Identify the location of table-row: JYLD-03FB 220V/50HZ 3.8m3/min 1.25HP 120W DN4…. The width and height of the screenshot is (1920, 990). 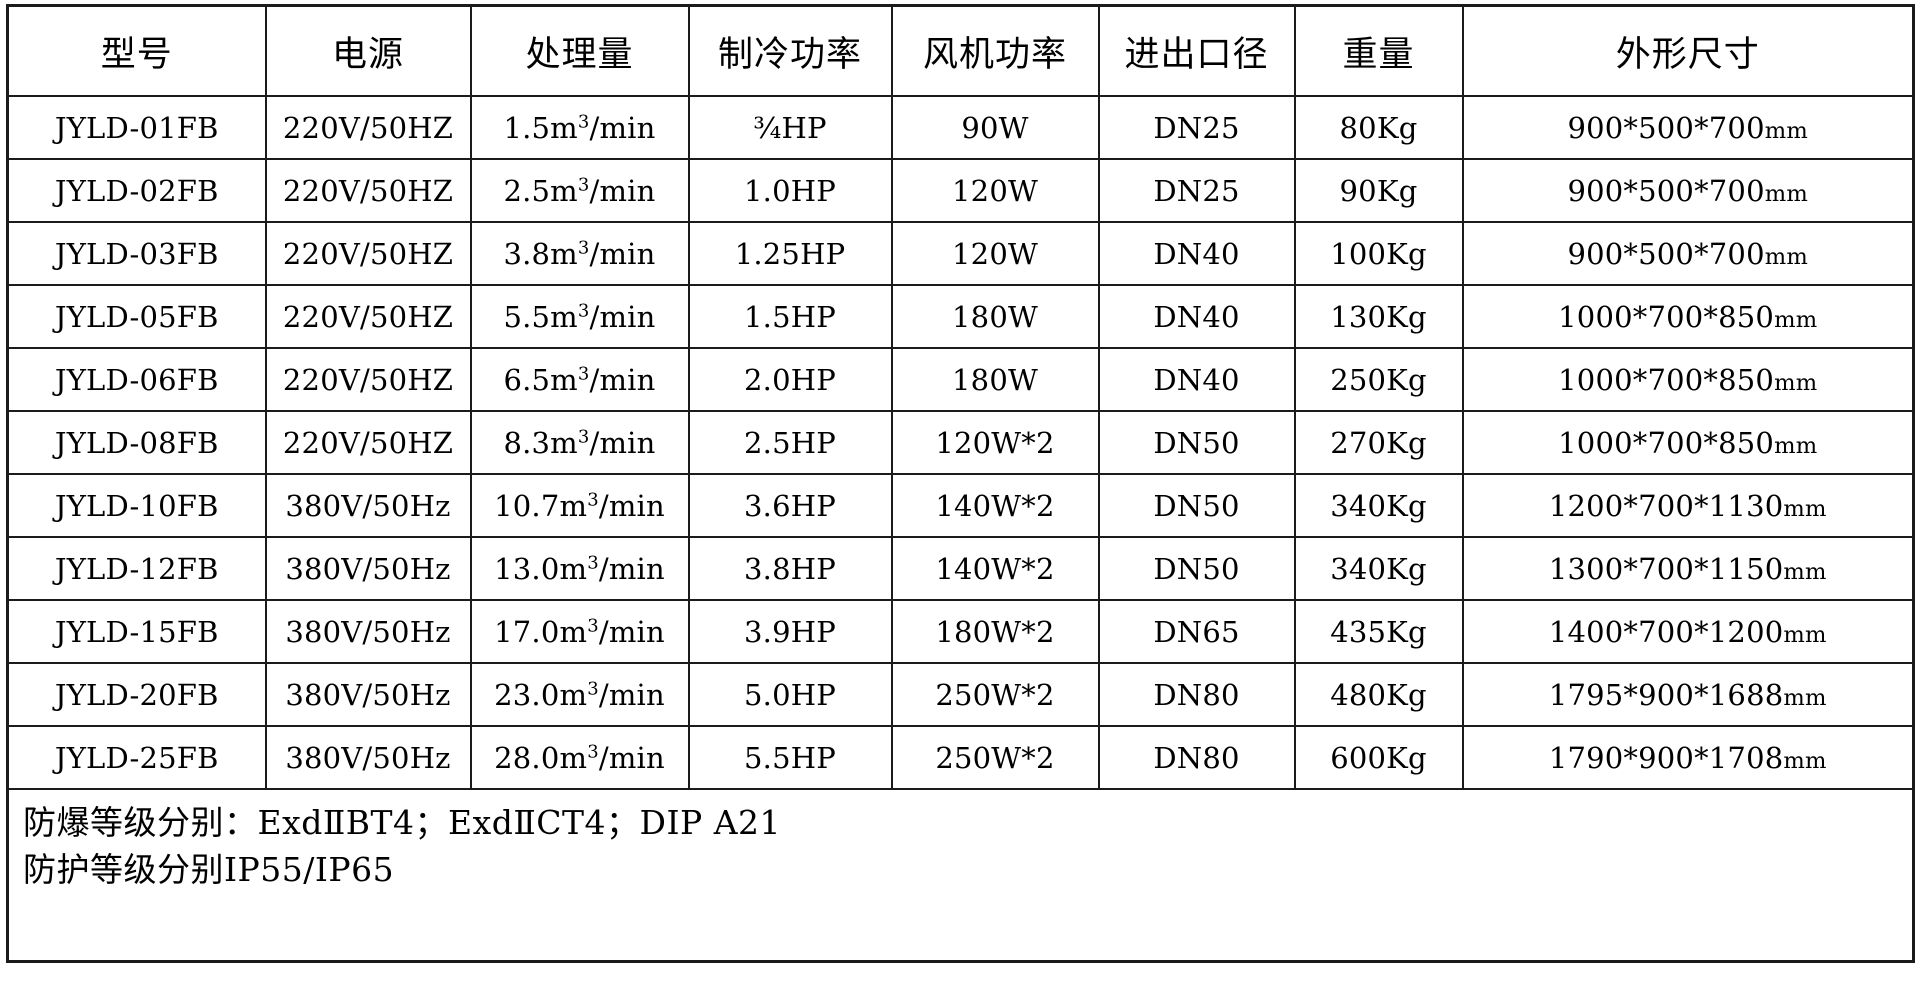
(960, 253).